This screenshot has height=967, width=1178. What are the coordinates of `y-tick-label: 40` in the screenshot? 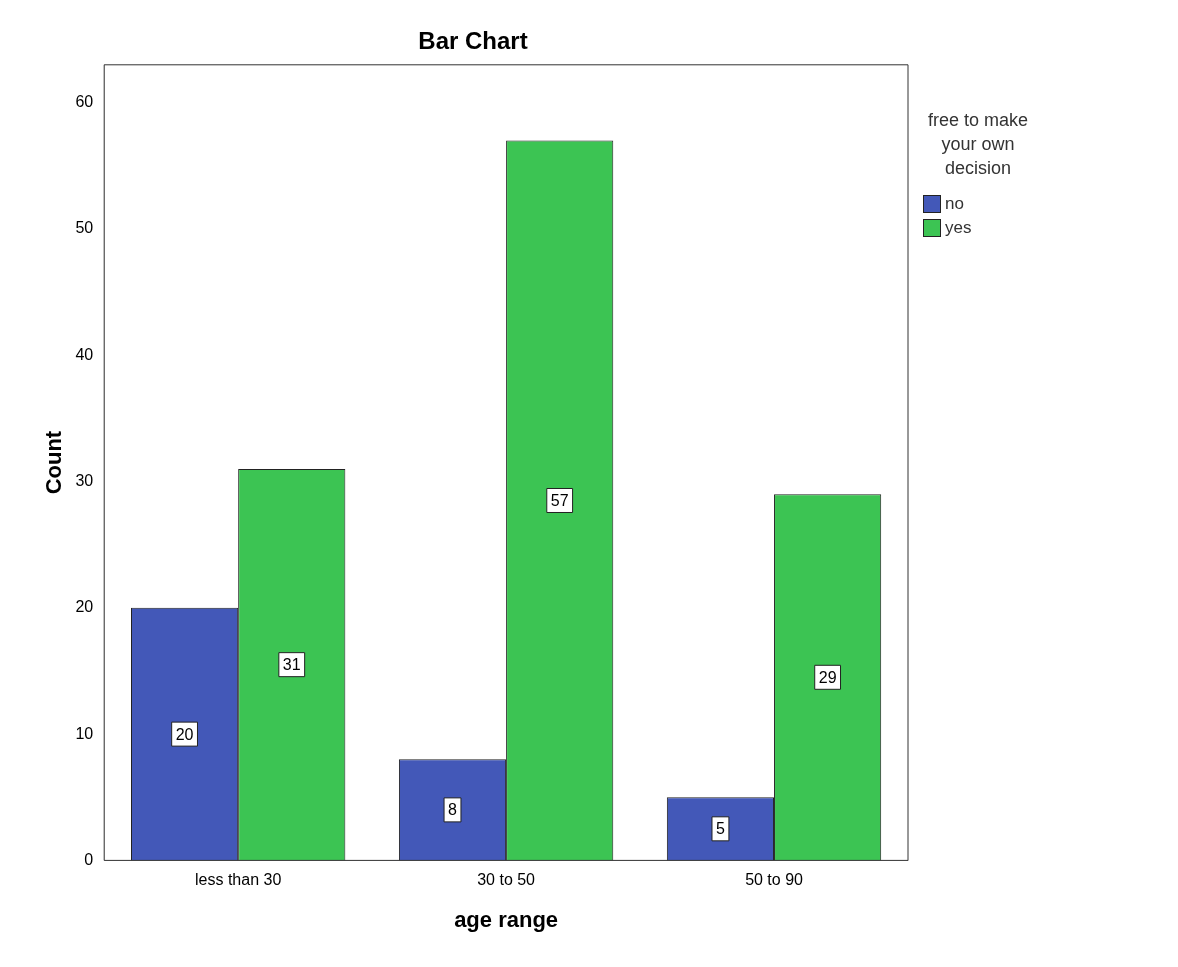 It's located at (84, 354).